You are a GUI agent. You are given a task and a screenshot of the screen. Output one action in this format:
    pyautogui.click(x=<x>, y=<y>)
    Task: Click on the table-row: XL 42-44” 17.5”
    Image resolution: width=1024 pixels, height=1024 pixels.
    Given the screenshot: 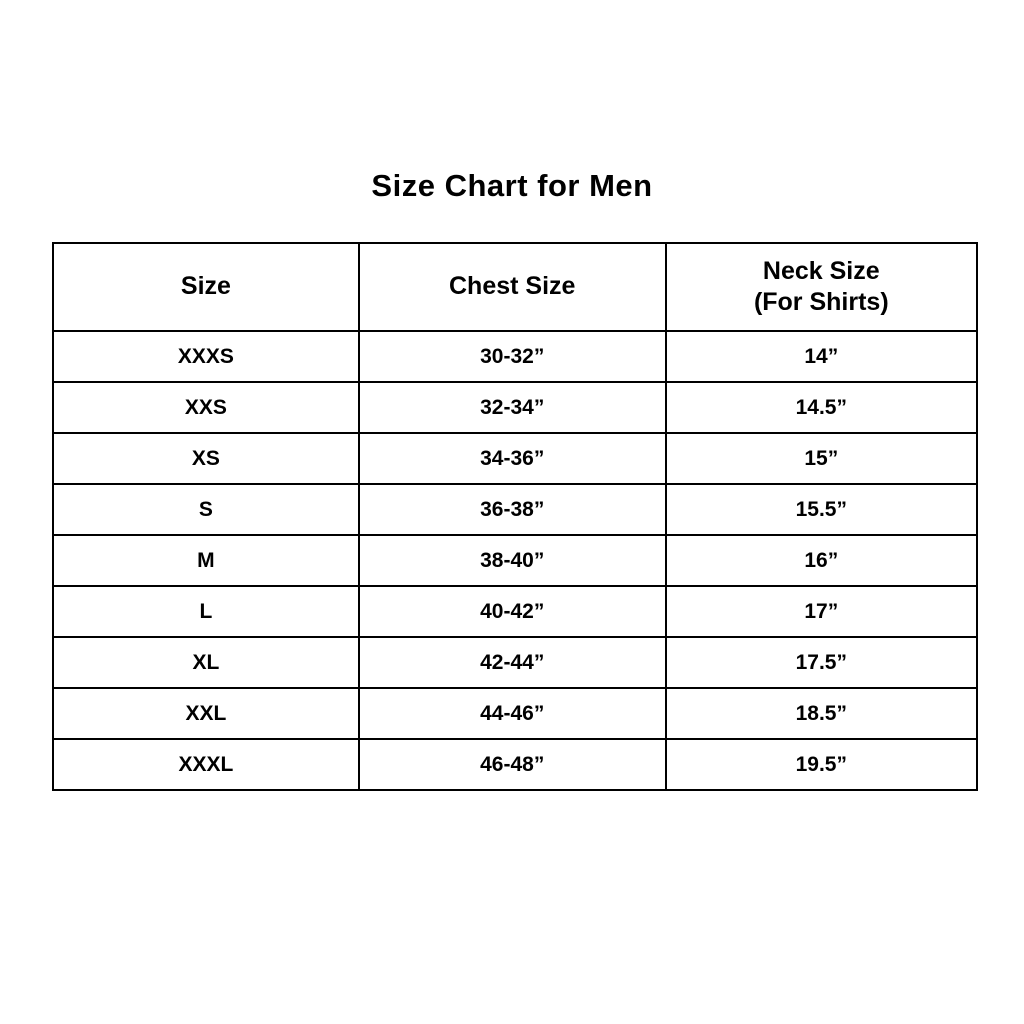 What is the action you would take?
    pyautogui.click(x=515, y=662)
    